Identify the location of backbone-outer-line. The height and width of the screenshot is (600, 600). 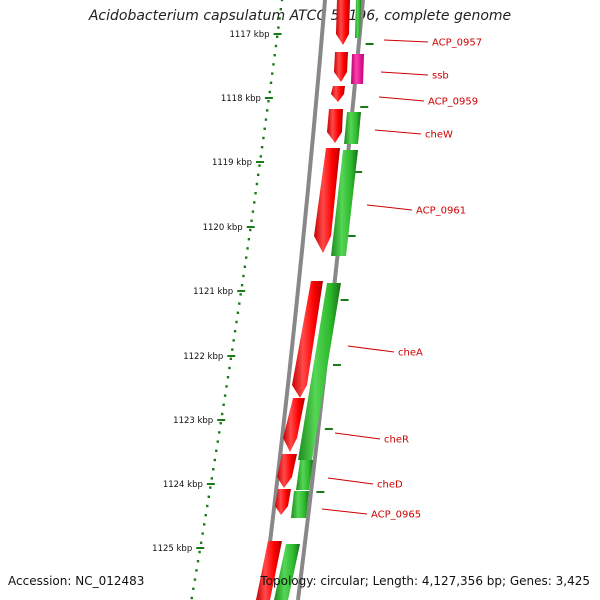
(294, 300).